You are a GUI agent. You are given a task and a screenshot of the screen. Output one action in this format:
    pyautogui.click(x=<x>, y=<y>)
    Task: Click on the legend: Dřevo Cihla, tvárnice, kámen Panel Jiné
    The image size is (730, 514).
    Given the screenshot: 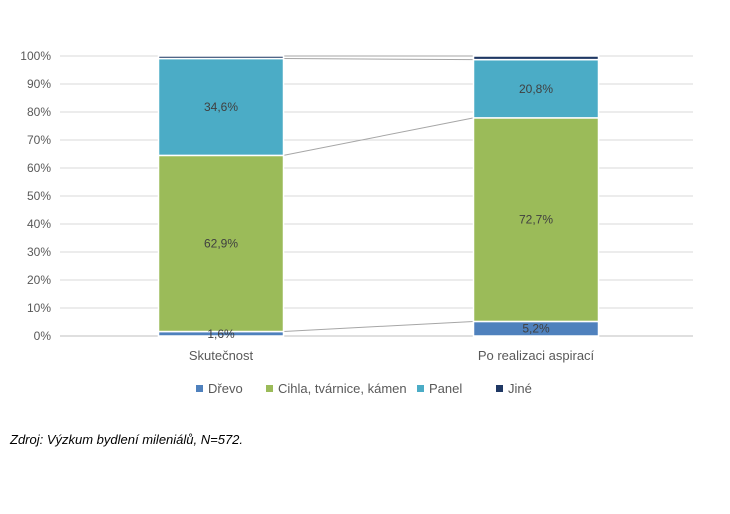 What is the action you would take?
    pyautogui.click(x=364, y=388)
    